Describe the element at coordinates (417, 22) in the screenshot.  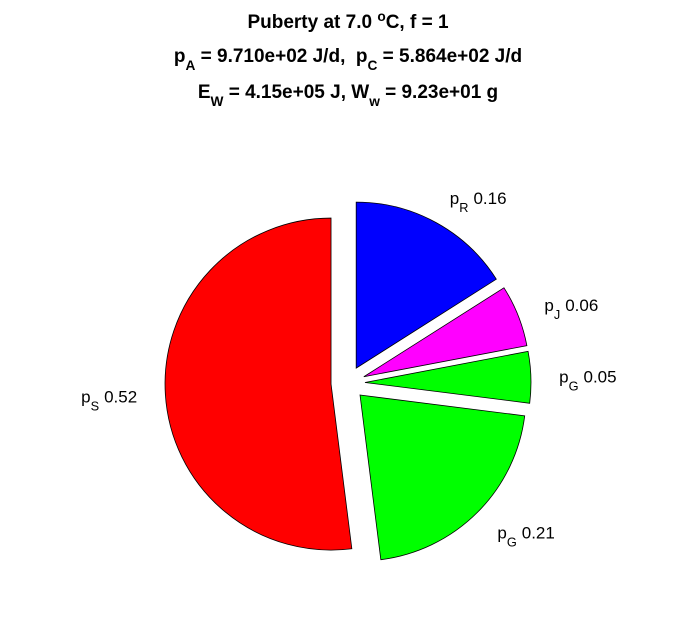
I see `text-segment: C, f = 1` at that location.